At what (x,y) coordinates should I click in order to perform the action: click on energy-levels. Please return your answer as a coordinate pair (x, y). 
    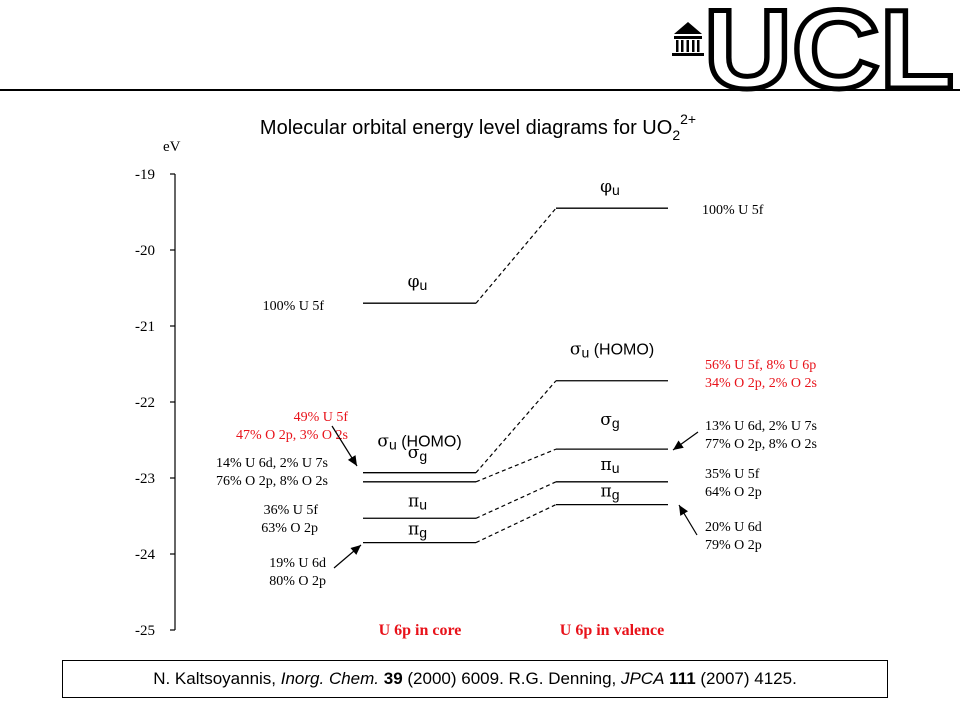
    Looking at the image, I should click on (515, 375).